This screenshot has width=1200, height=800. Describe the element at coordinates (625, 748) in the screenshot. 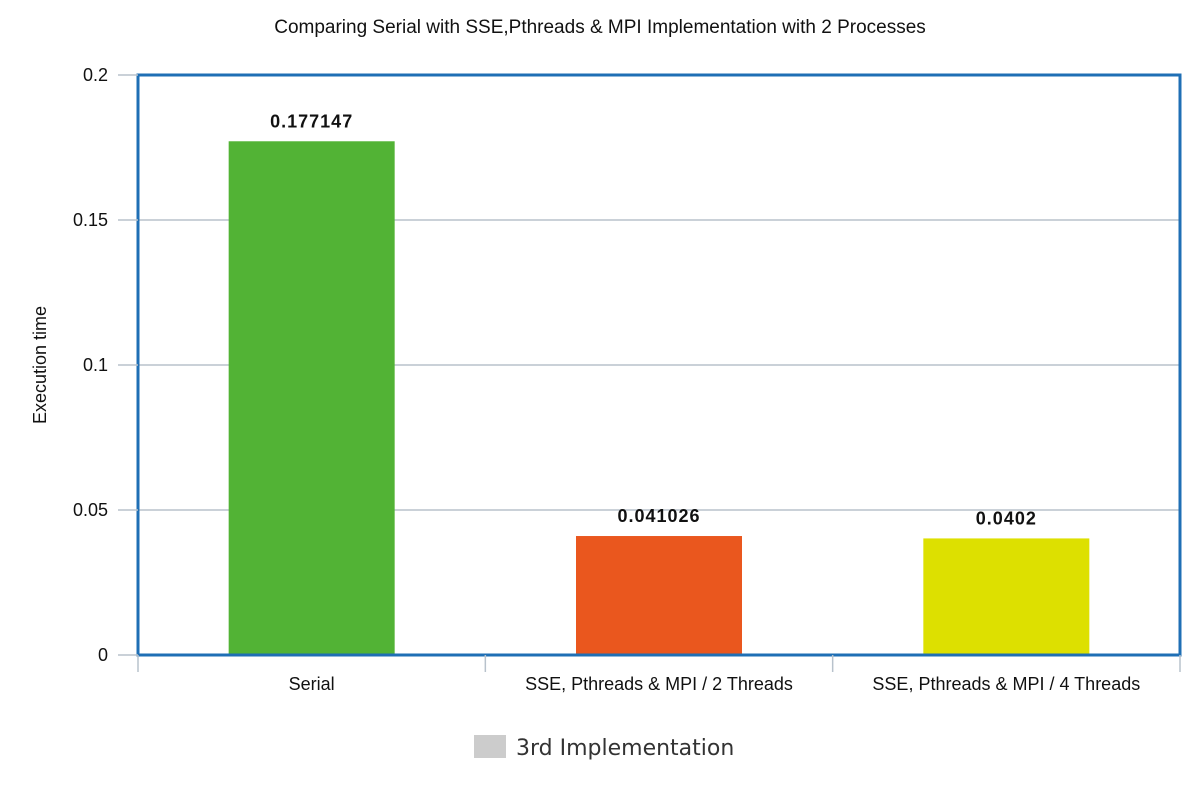

I see `legend-label: 3rd Implementation` at that location.